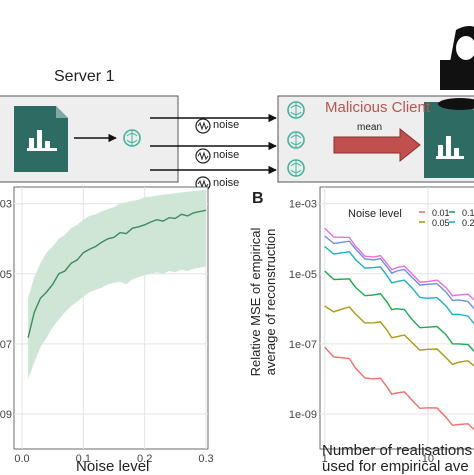 This screenshot has height=475, width=474. What do you see at coordinates (441, 213) in the screenshot?
I see `legend-entry: 0.01` at bounding box center [441, 213].